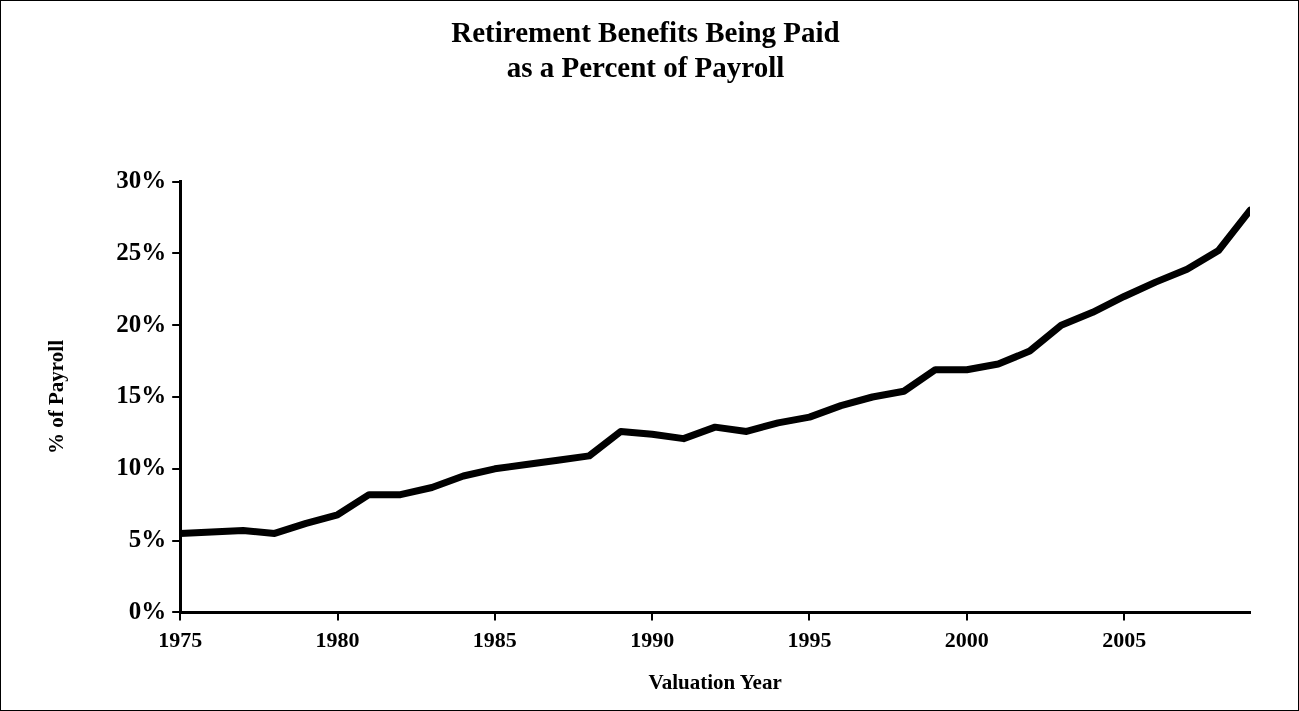 This screenshot has height=711, width=1299. What do you see at coordinates (809, 640) in the screenshot?
I see `x-tick-label: 1995` at bounding box center [809, 640].